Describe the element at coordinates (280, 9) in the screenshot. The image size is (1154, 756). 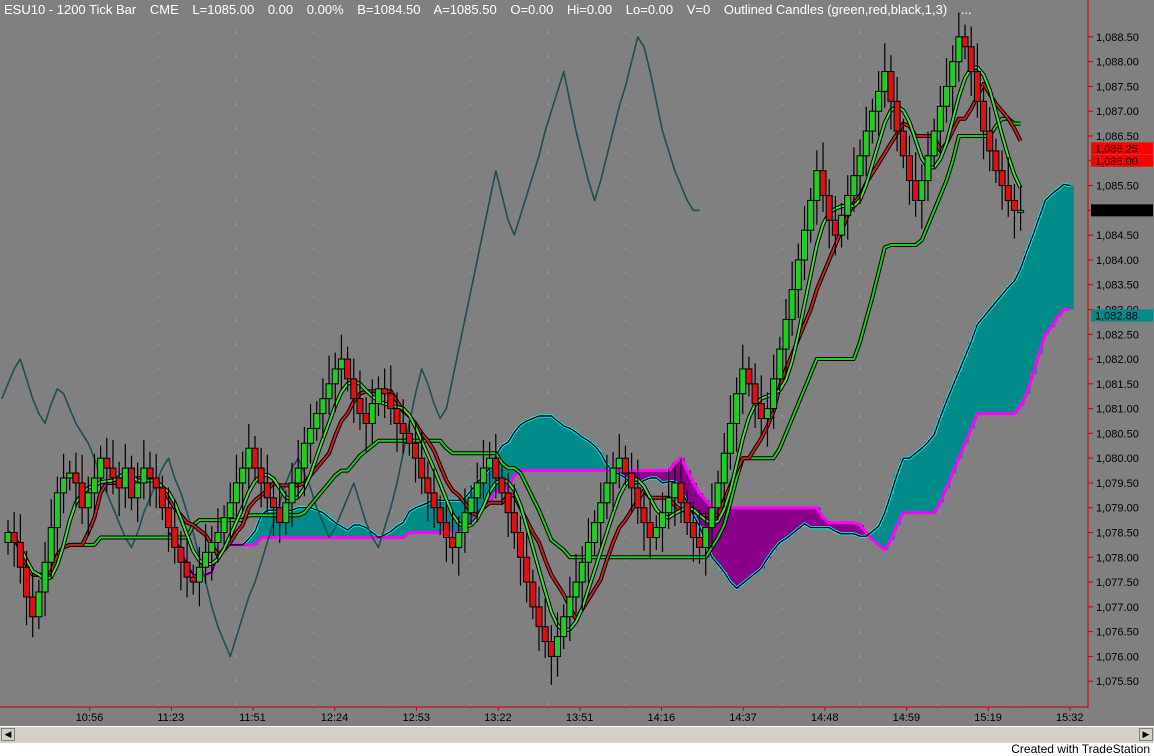
I see `net-change: 0.00` at that location.